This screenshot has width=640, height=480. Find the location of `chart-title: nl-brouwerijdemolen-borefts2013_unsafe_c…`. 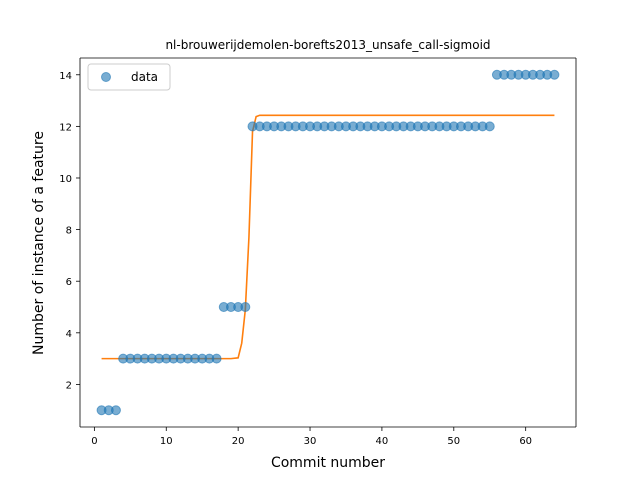

chart-title: nl-brouwerijdemolen-borefts2013_unsafe_c… is located at coordinates (327, 45).